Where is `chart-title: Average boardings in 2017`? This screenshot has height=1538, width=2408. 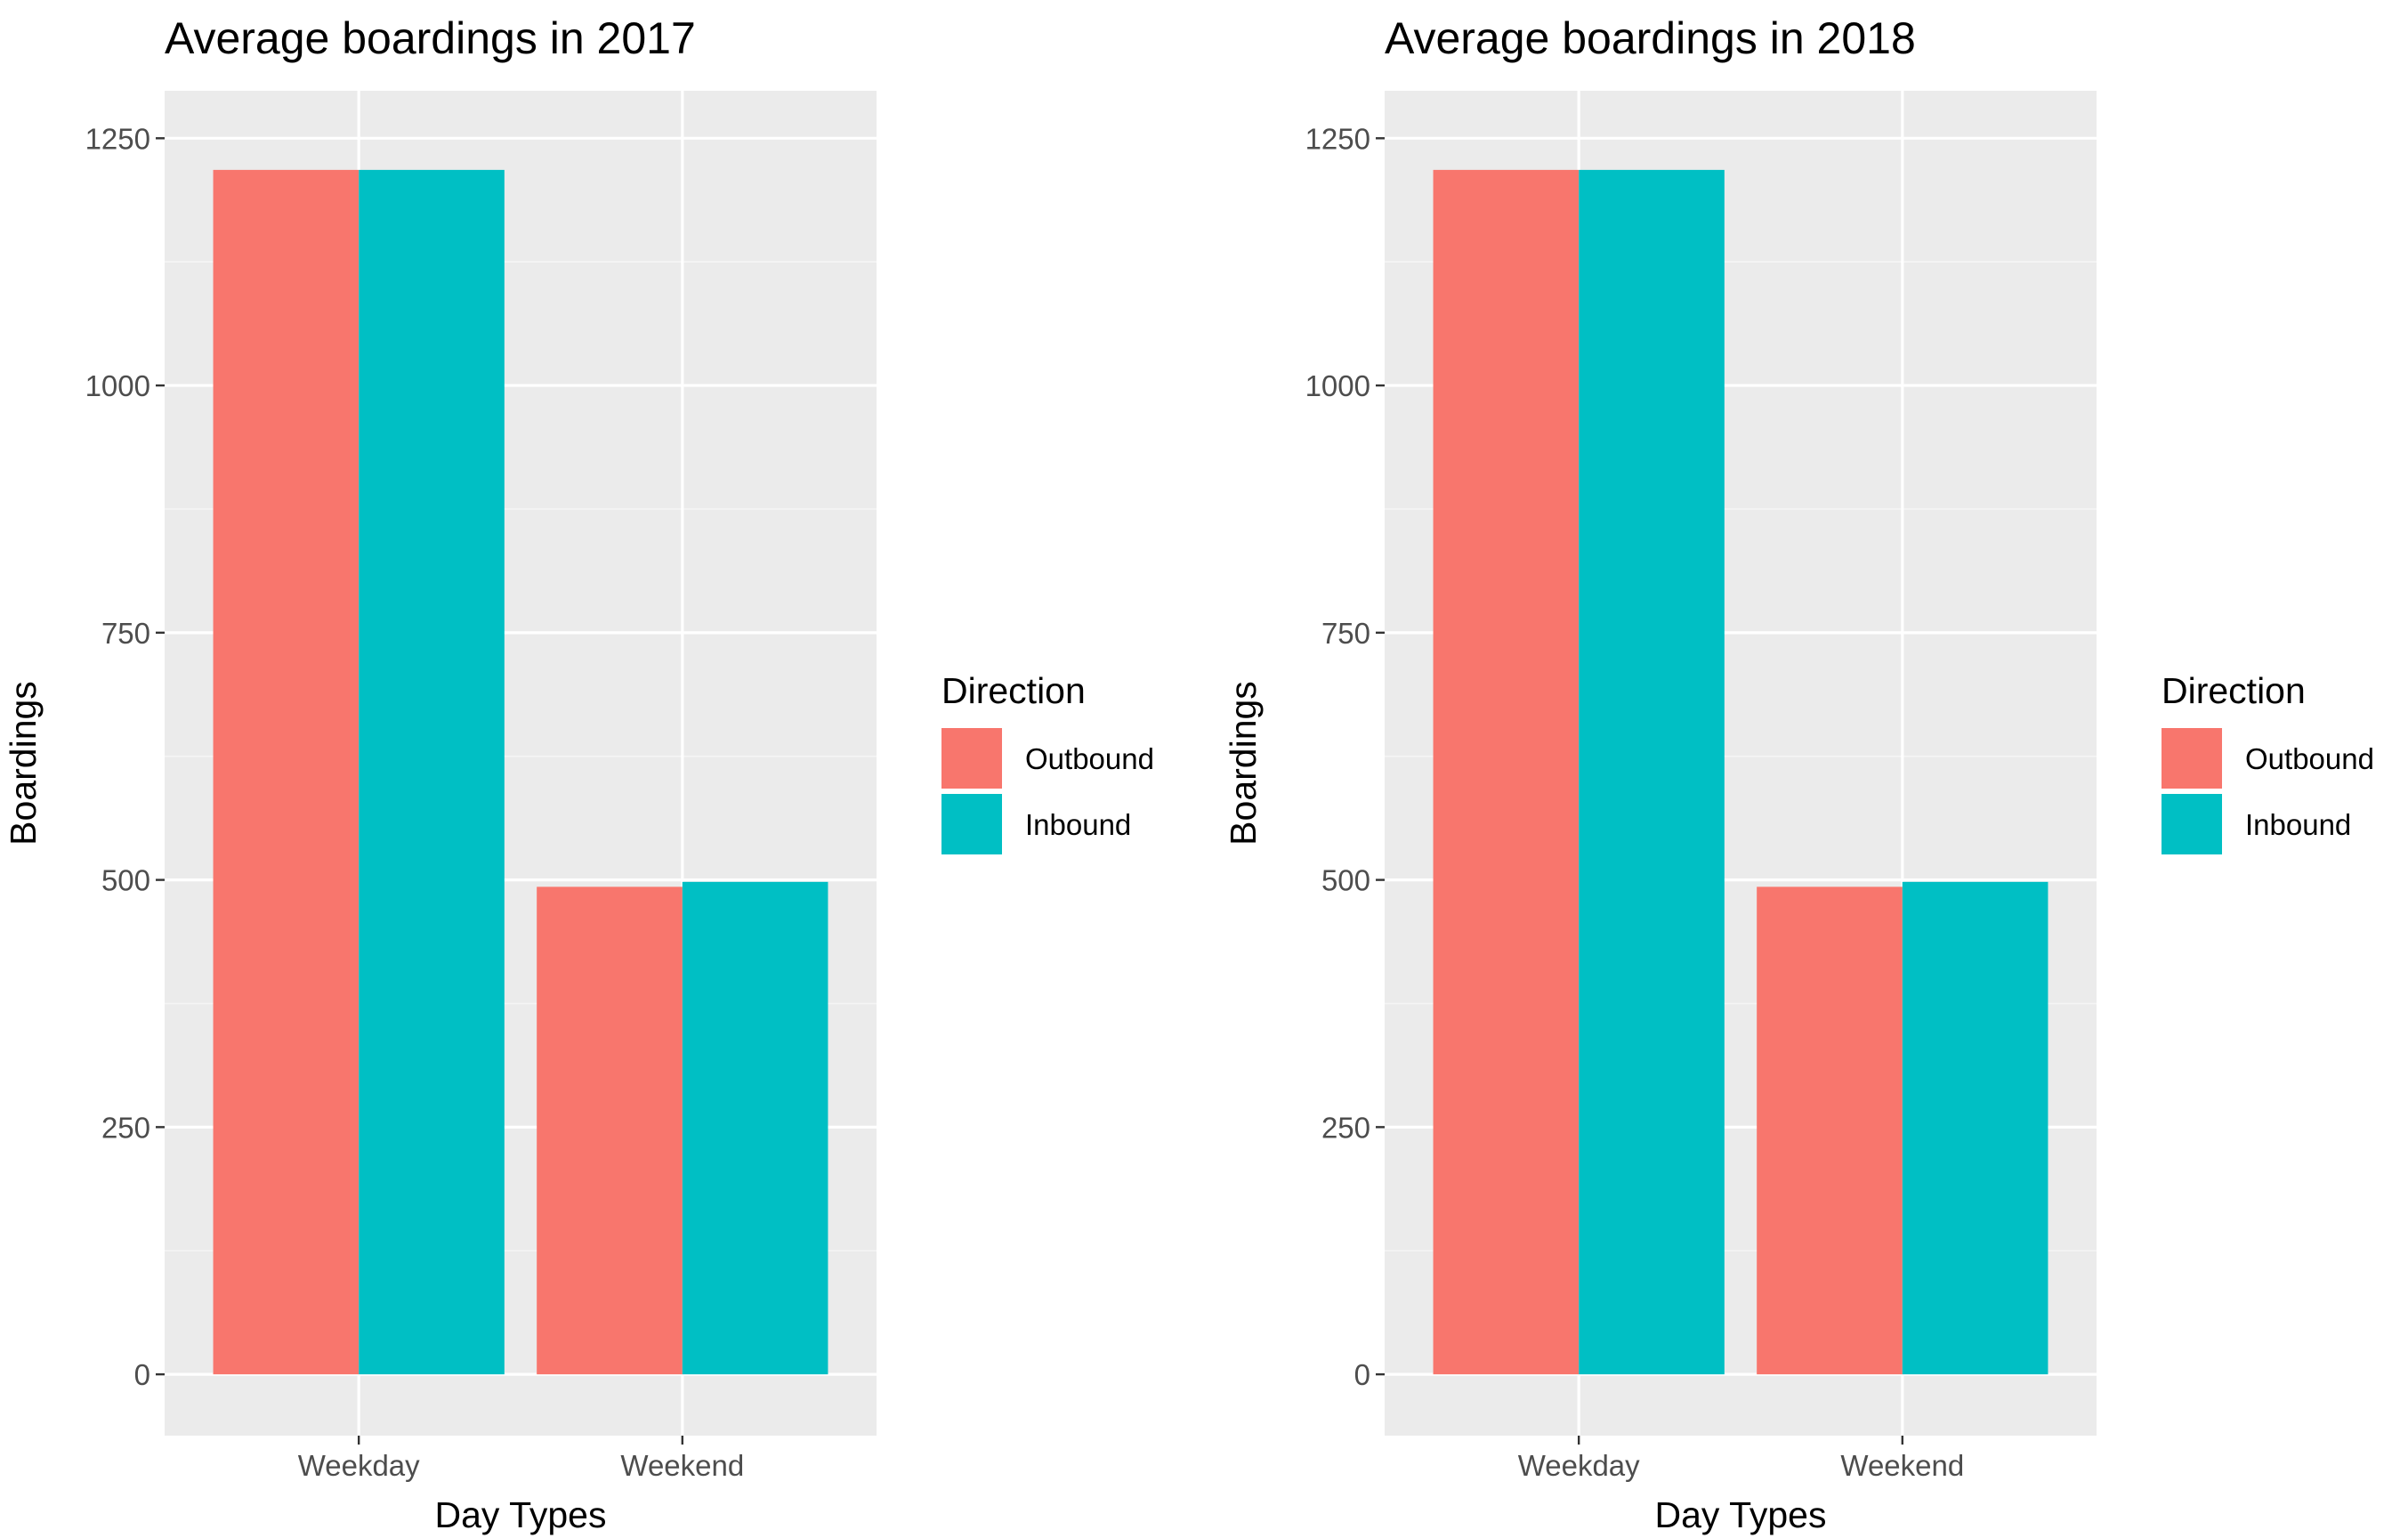
chart-title: Average boardings in 2017 is located at coordinates (430, 38).